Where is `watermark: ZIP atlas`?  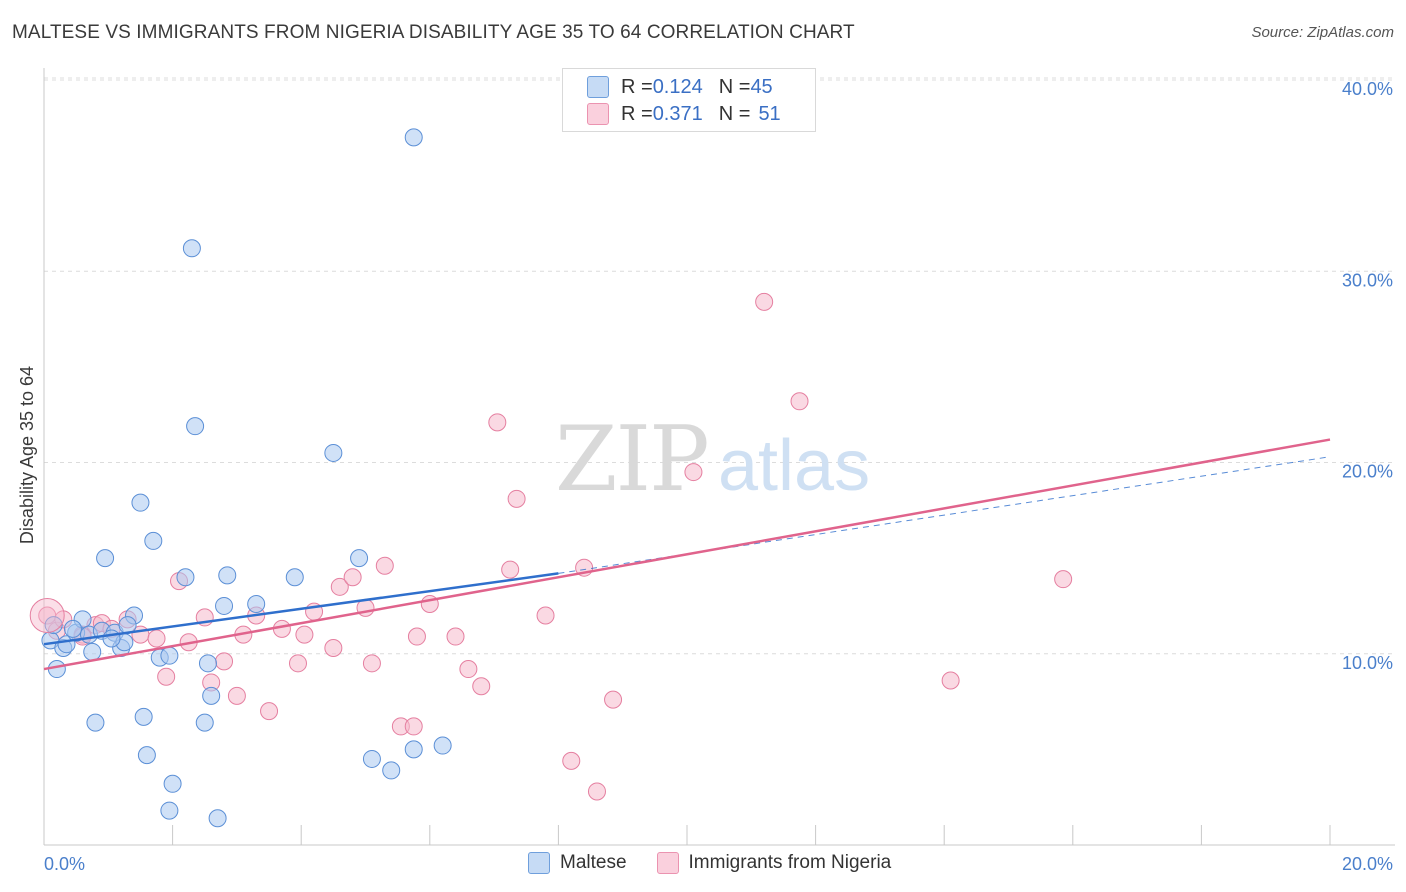 watermark: ZIP atlas is located at coordinates (712, 459).